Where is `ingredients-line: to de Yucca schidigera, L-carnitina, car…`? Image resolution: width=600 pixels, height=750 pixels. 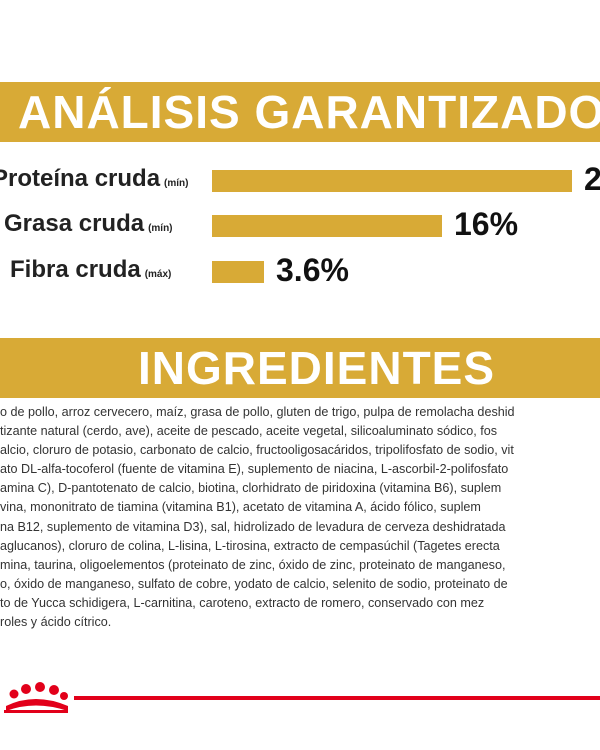 ingredients-line: to de Yucca schidigera, L-carnitina, car… is located at coordinates (242, 602).